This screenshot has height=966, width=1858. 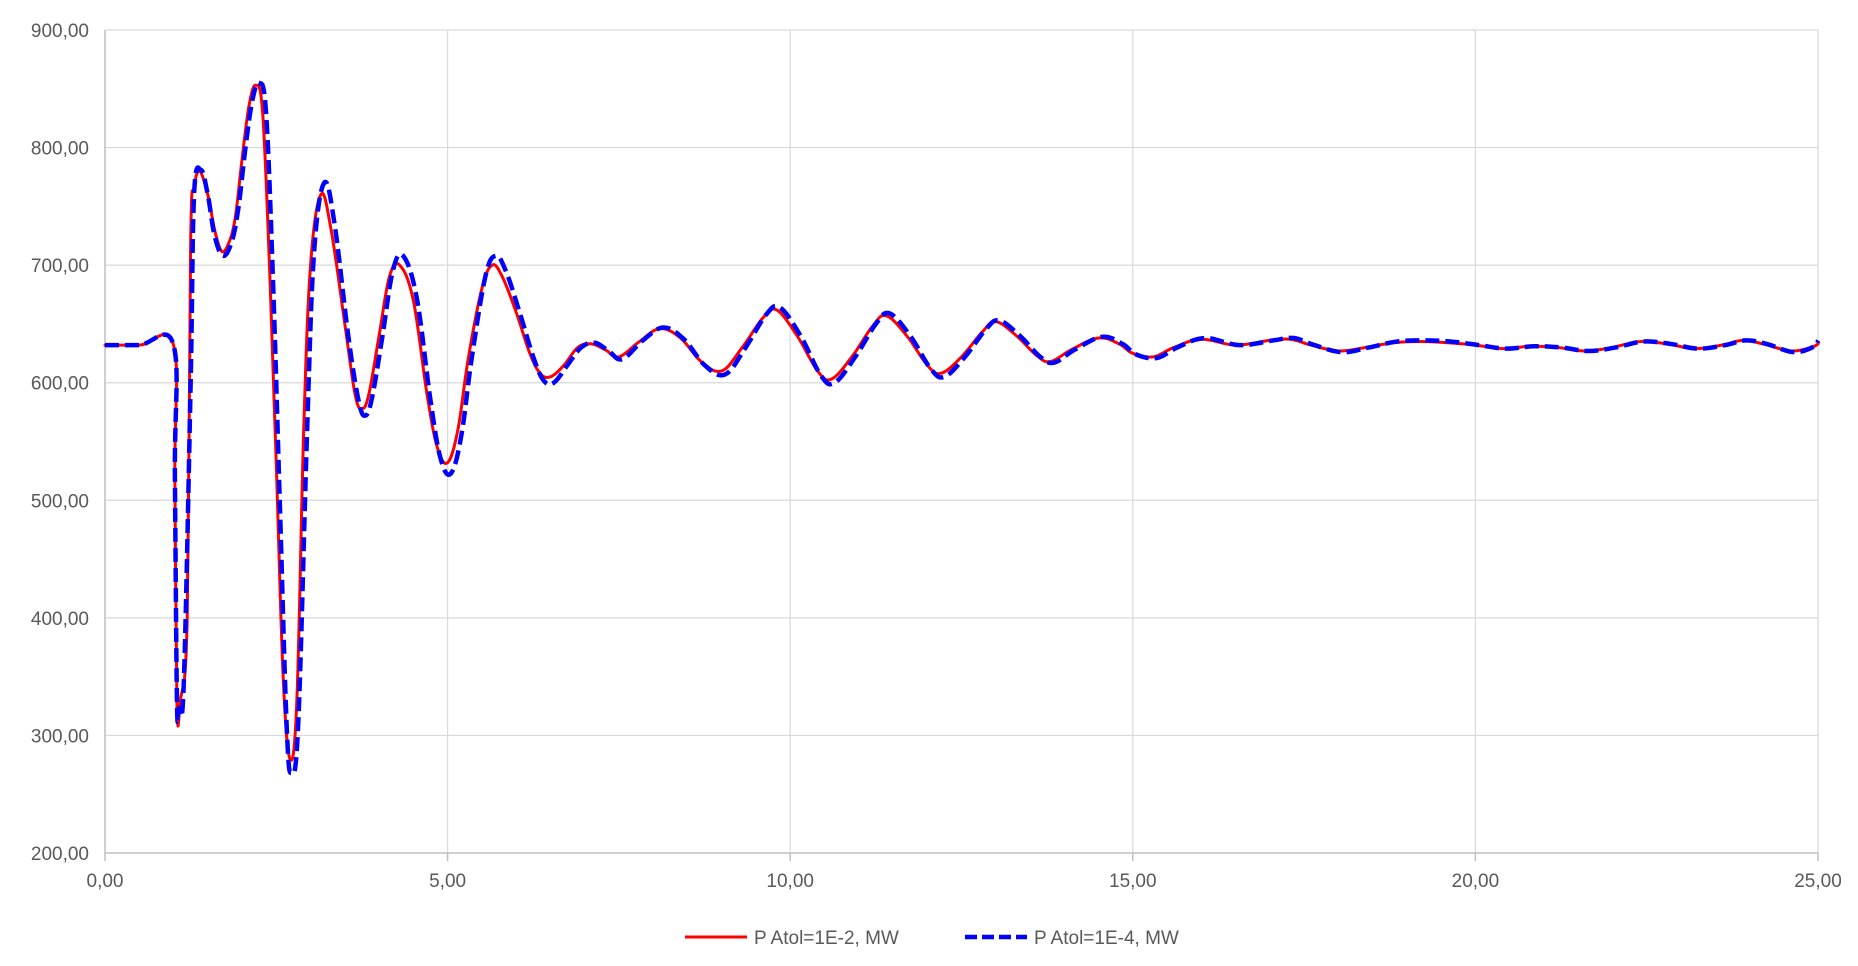 I want to click on legend: P Atol=1E-2, MW P Atol=1E-4, MW, so click(x=932, y=938).